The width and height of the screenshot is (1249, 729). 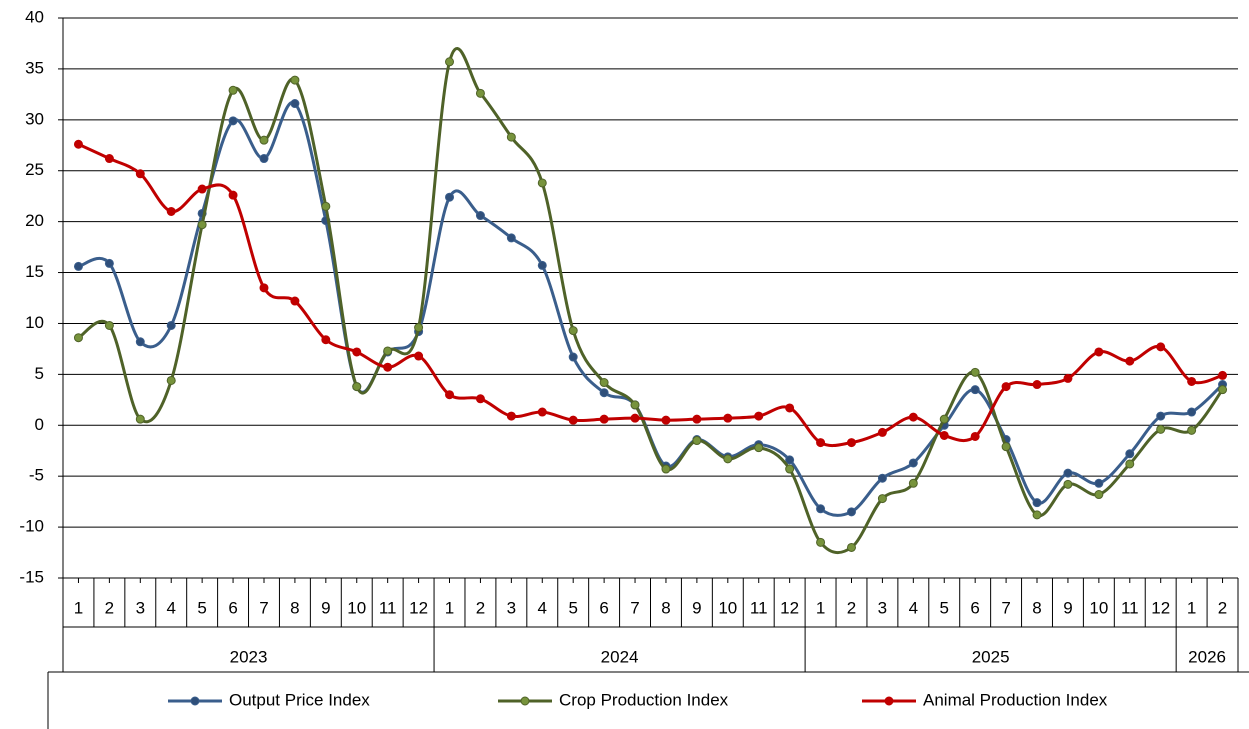 I want to click on x-tick-label: 3, so click(x=511, y=607).